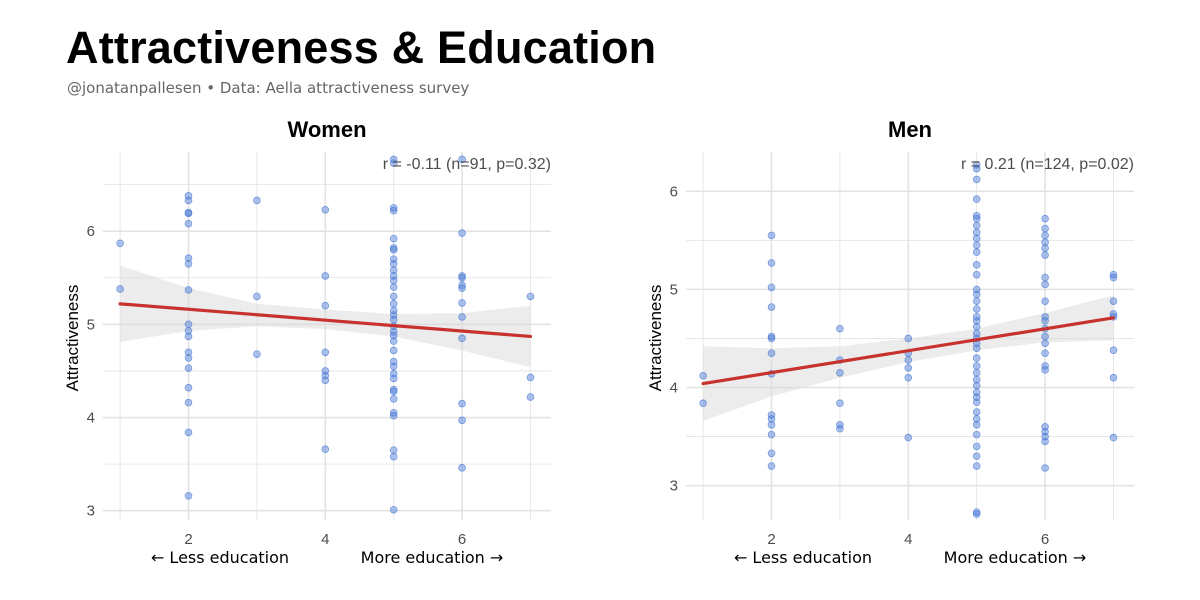 The height and width of the screenshot is (600, 1200). What do you see at coordinates (803, 557) in the screenshot?
I see `men-x-label-less: ← Less education` at bounding box center [803, 557].